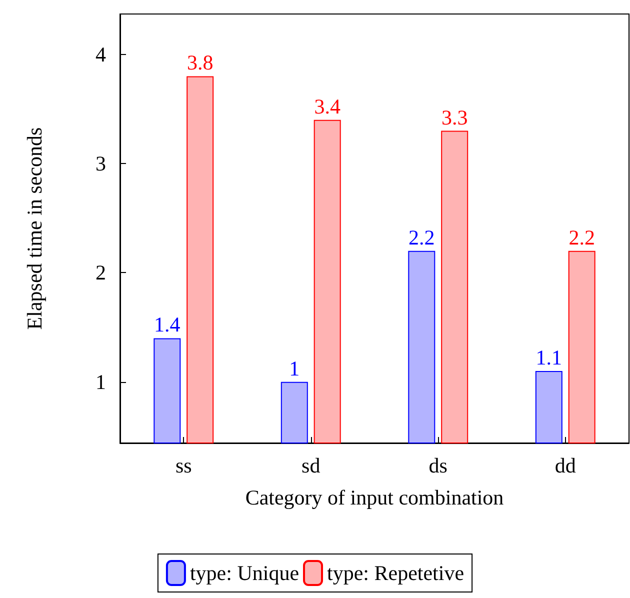 Image resolution: width=630 pixels, height=598 pixels. What do you see at coordinates (327, 106) in the screenshot?
I see `data-label: 3.4` at bounding box center [327, 106].